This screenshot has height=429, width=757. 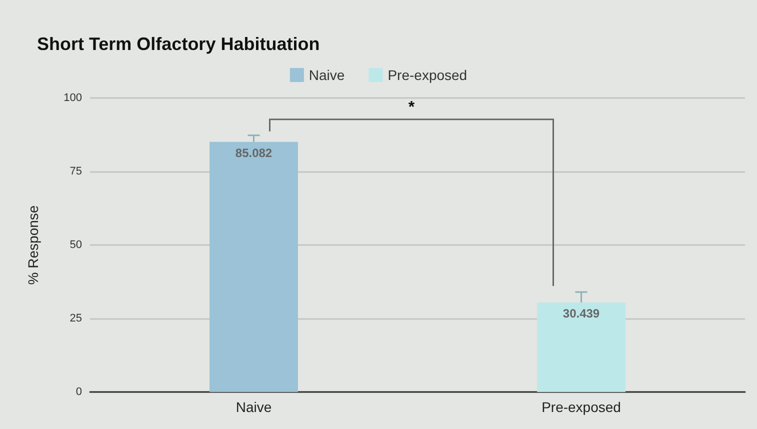 What do you see at coordinates (73, 98) in the screenshot?
I see `y-tick-label: 100` at bounding box center [73, 98].